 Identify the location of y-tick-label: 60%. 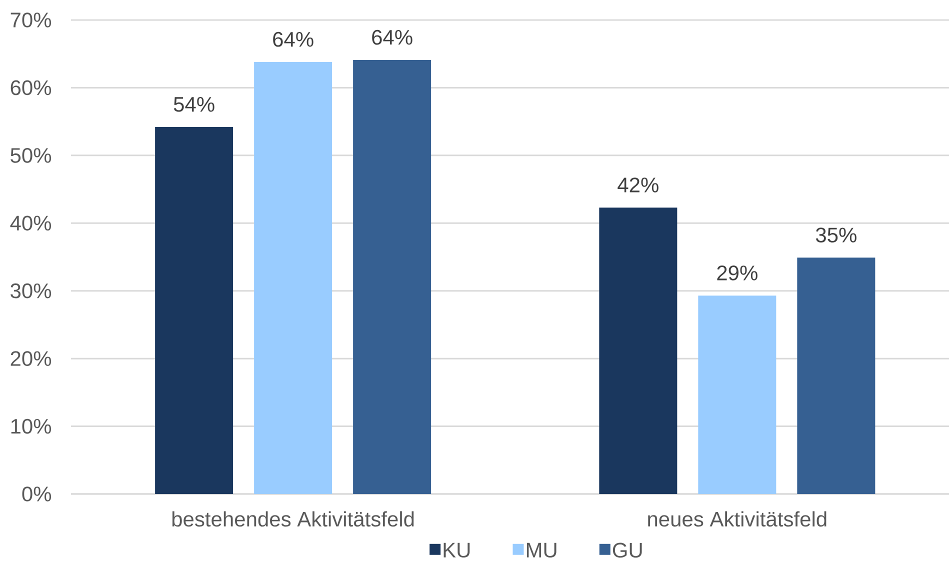
(31, 88).